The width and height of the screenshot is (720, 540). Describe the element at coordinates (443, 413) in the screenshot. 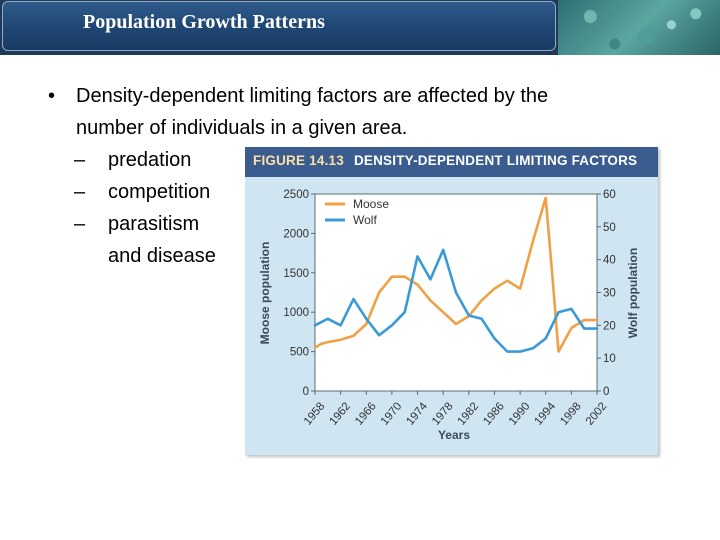

I see `x-tick-label: 1978` at that location.